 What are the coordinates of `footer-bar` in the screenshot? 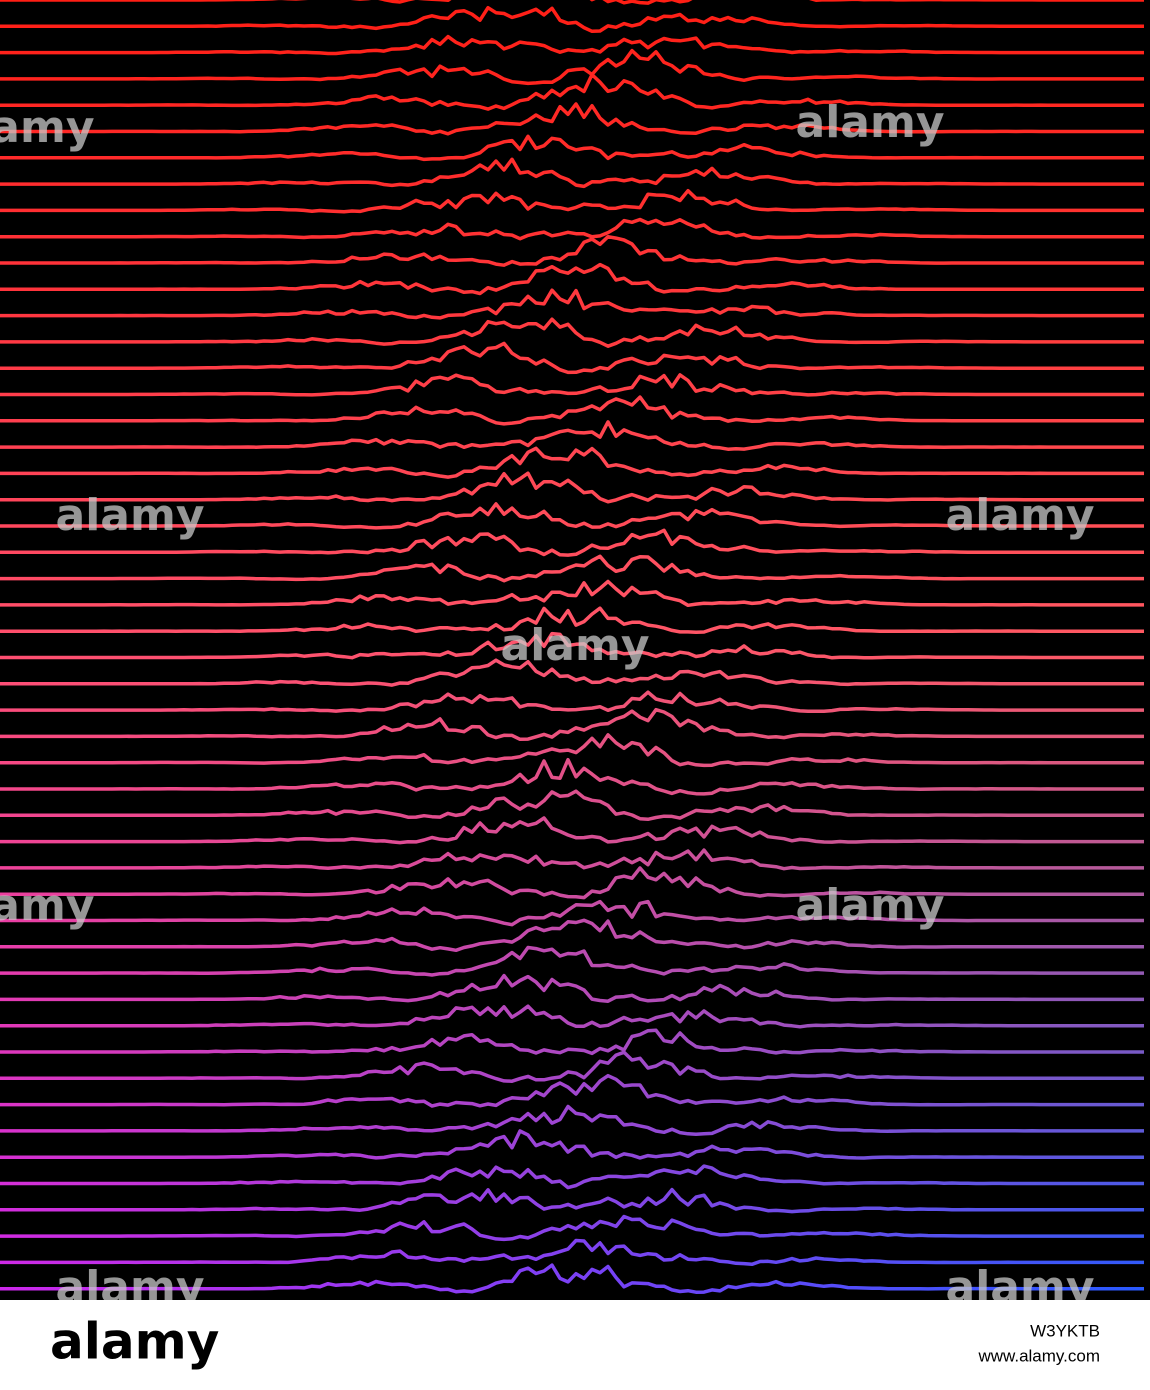 It's located at (575, 1345).